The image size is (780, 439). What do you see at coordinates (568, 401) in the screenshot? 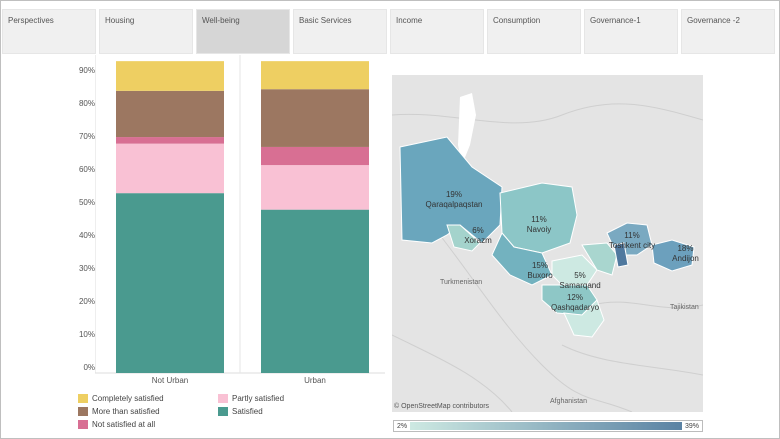
I see `basemap-label-afghanistan: Afghanistan` at bounding box center [568, 401].